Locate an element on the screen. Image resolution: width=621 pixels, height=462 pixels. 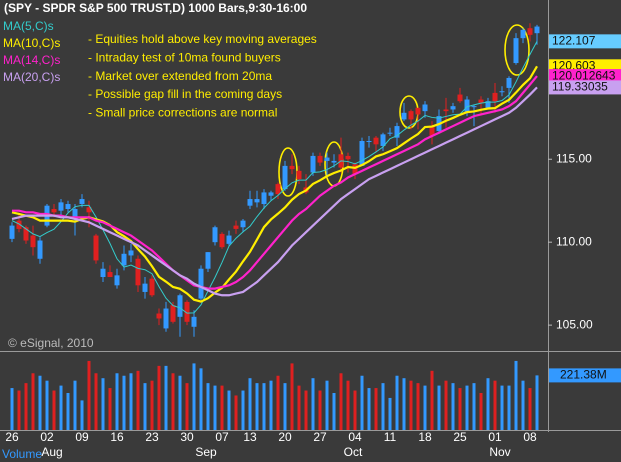
last-value-label: 122.107 is located at coordinates (574, 41).